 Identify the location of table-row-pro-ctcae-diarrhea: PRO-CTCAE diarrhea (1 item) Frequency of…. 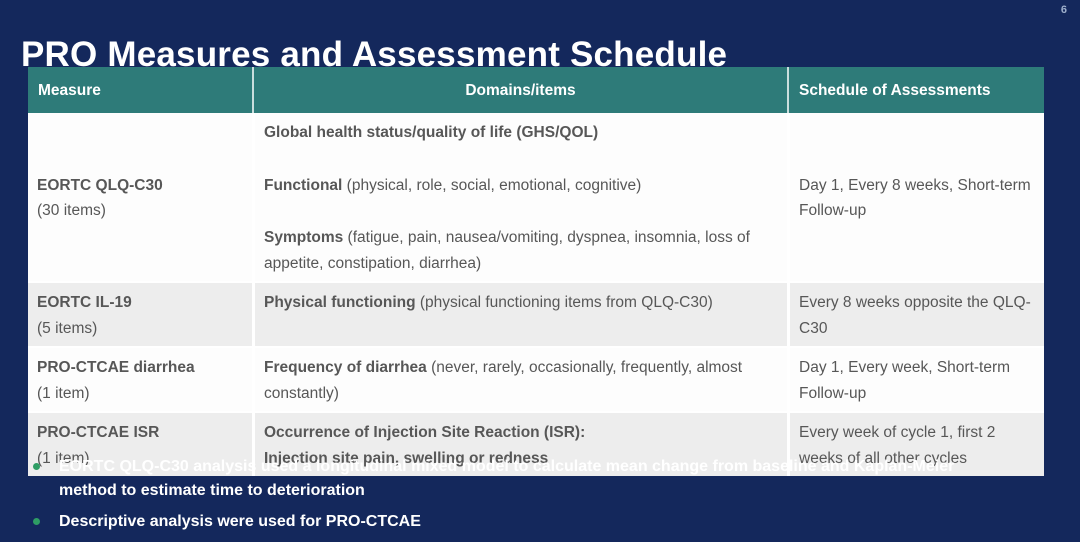
(536, 380).